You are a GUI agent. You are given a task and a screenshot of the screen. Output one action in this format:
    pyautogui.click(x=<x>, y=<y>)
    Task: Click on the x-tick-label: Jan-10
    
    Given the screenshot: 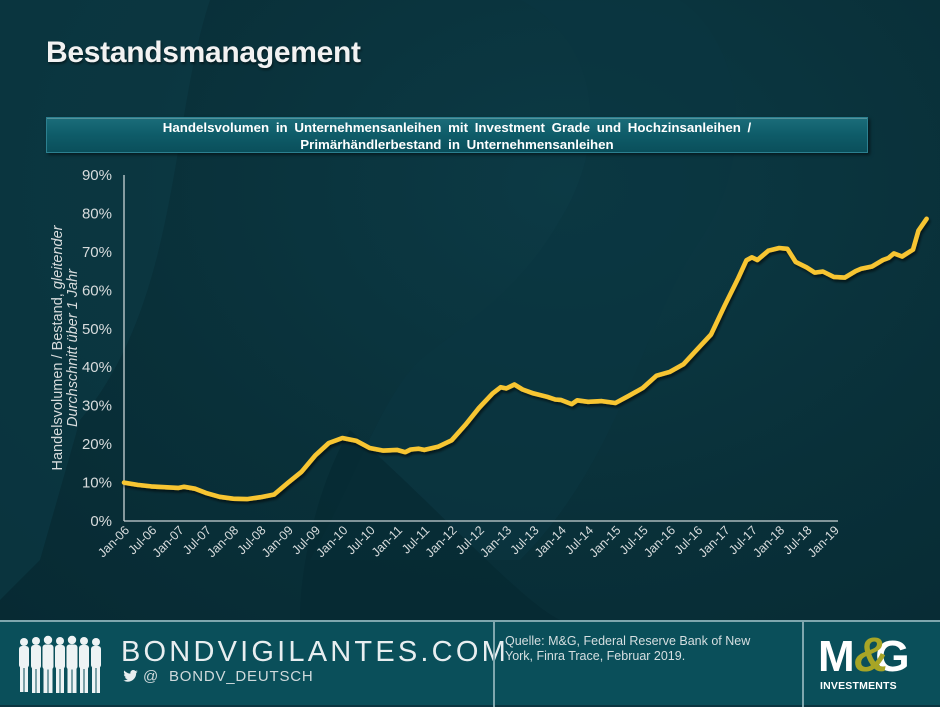 What is the action you would take?
    pyautogui.click(x=332, y=541)
    